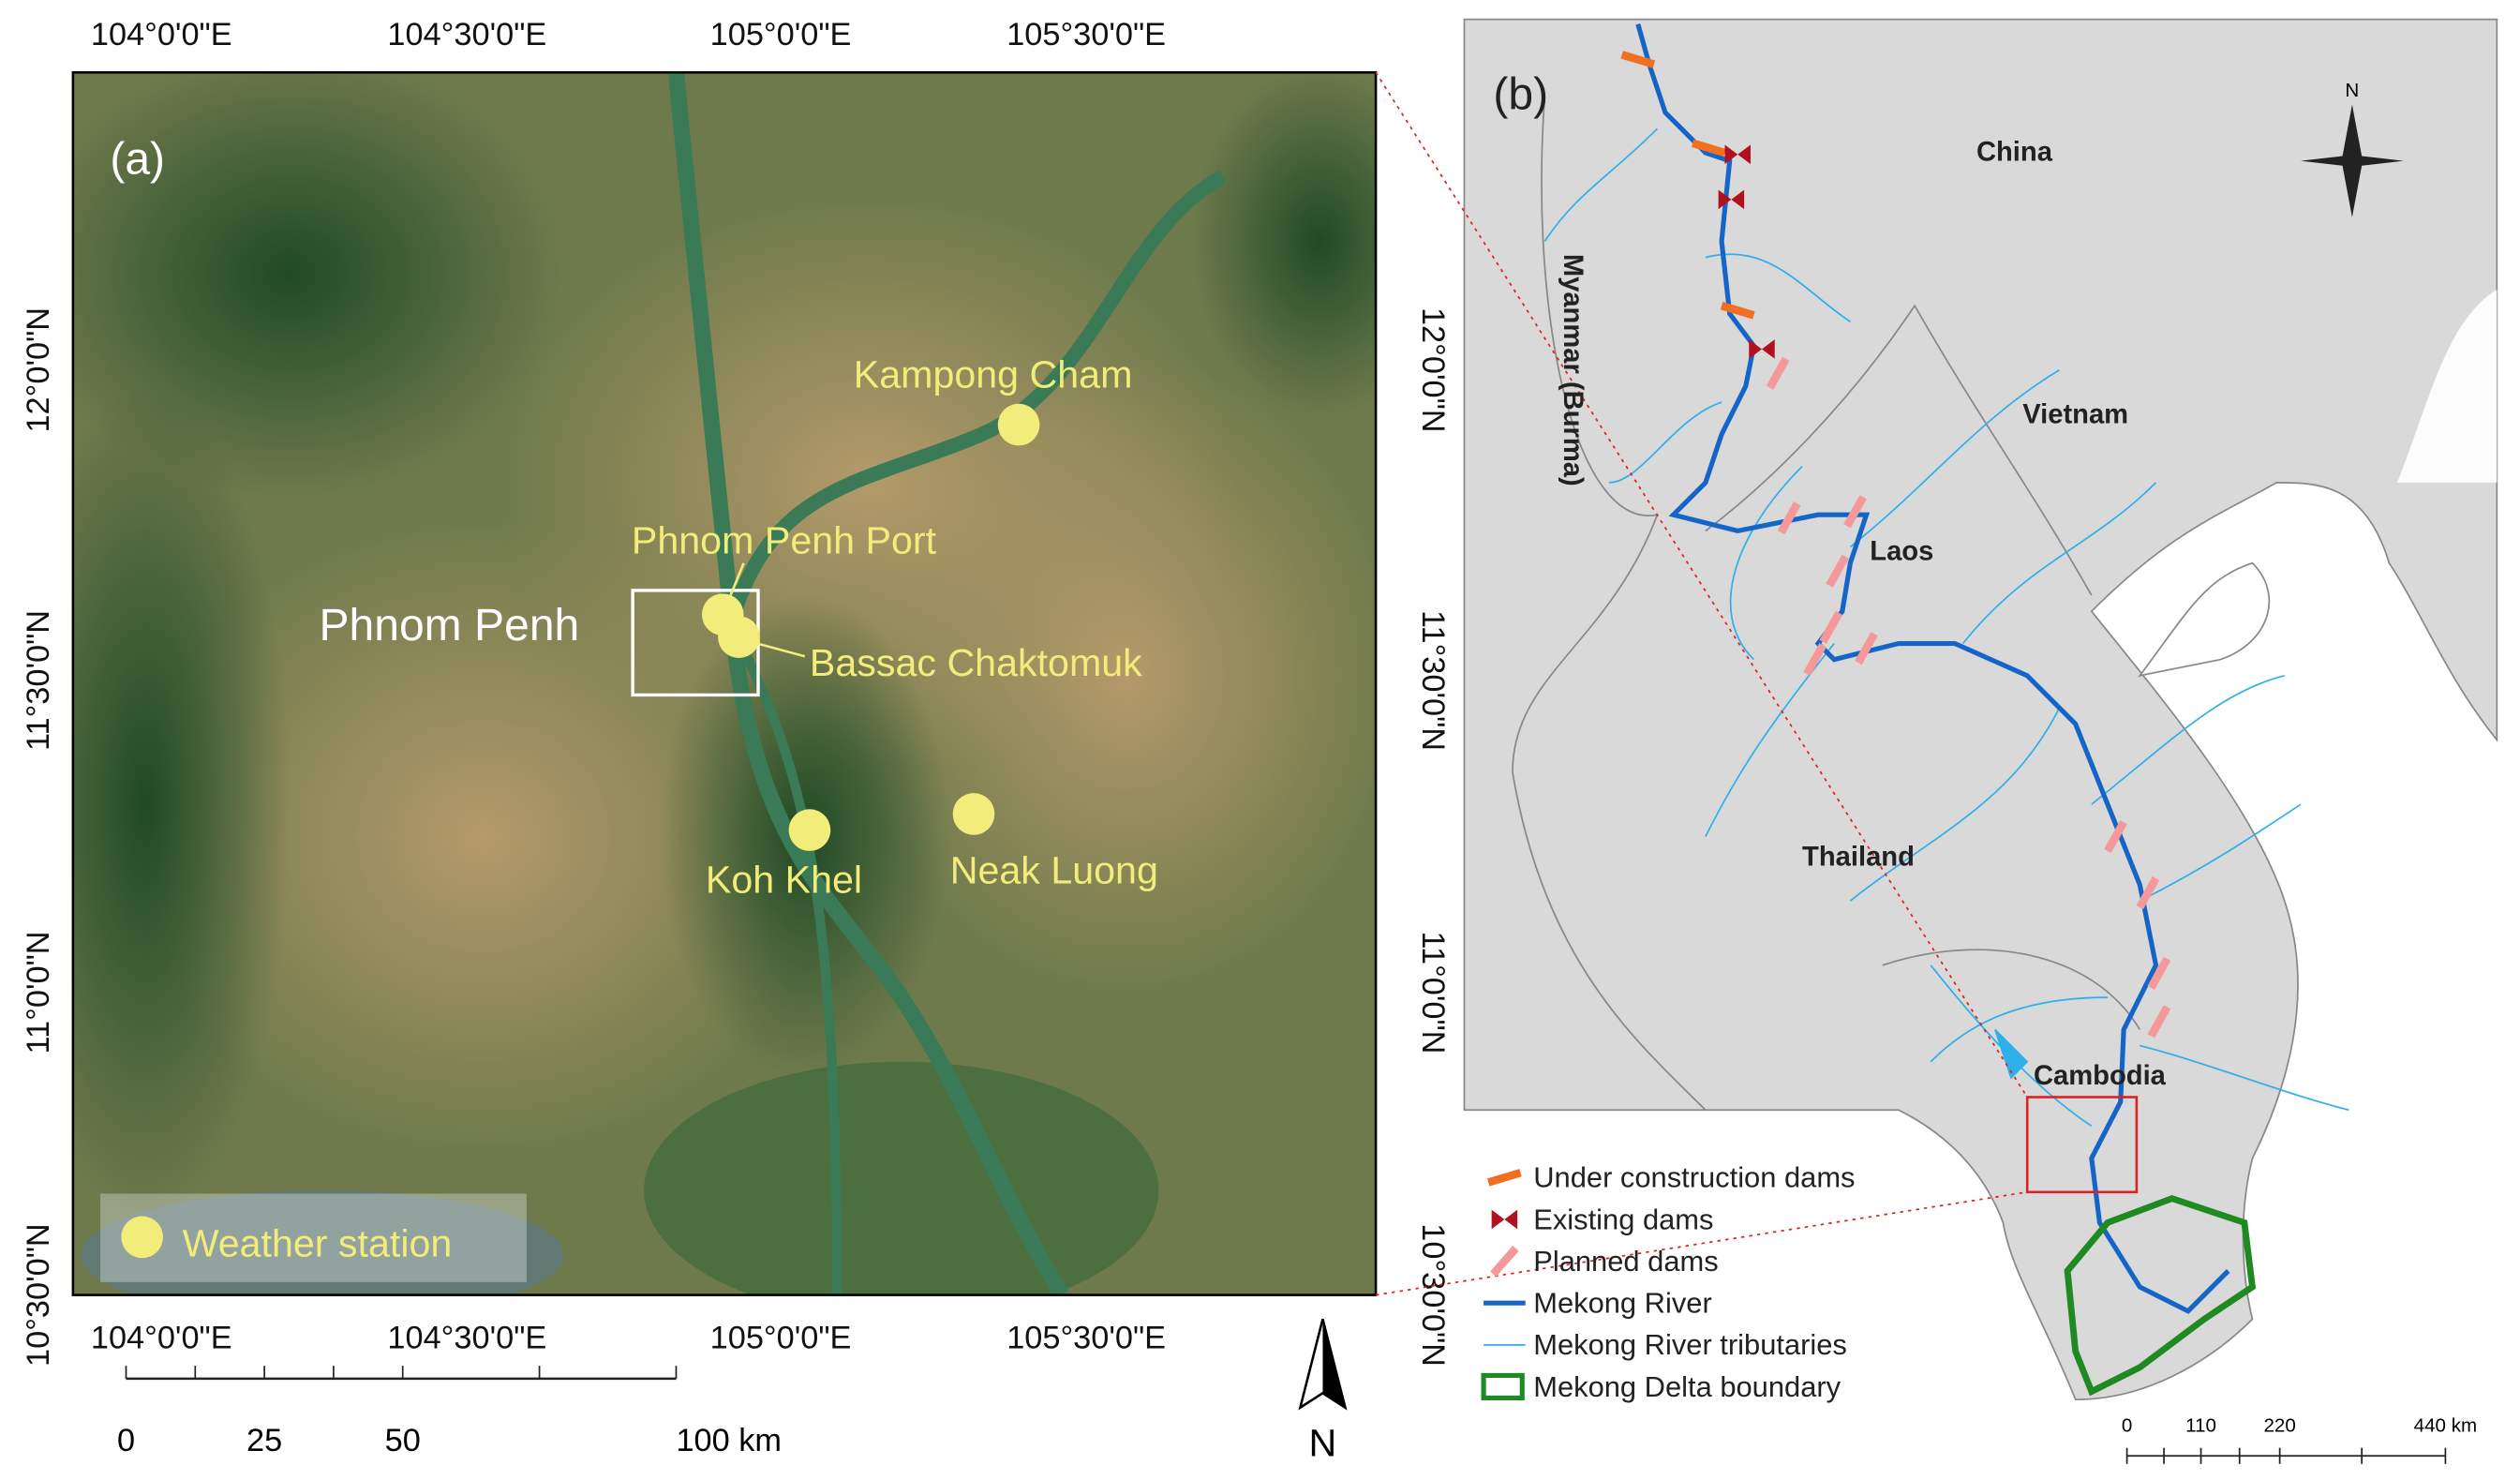  Describe the element at coordinates (1623, 1219) in the screenshot. I see `legend-label: Existing dams` at that location.